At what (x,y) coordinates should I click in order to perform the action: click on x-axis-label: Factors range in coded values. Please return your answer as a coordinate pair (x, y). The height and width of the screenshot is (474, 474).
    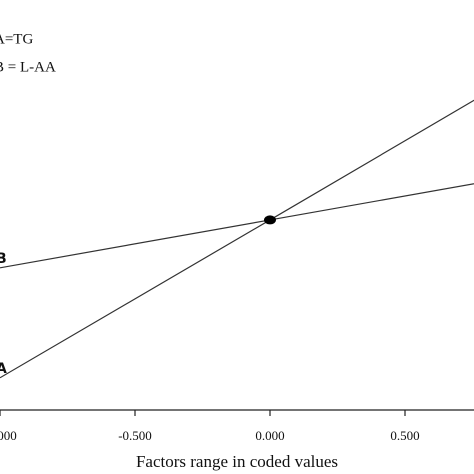
    Looking at the image, I should click on (237, 461).